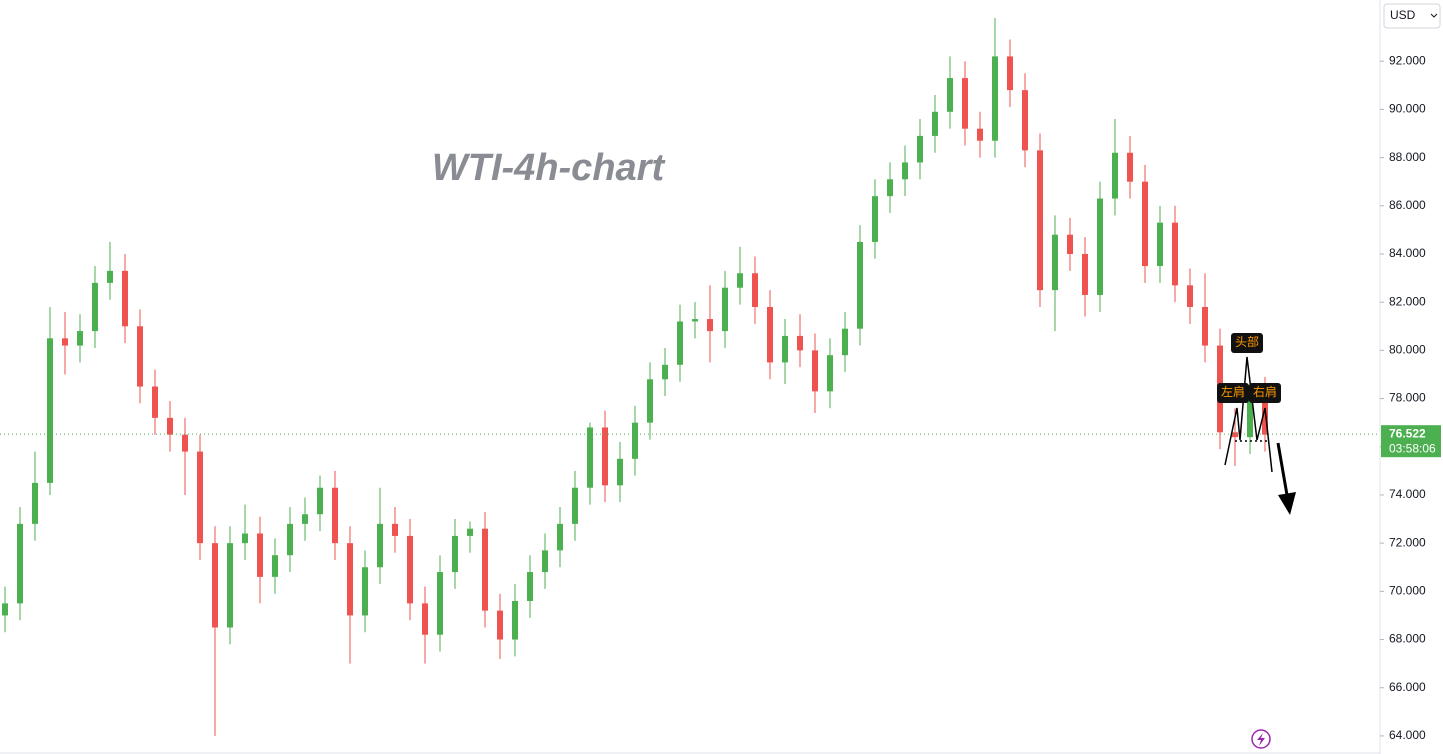 The height and width of the screenshot is (754, 1443). I want to click on y-tick-label: 82.000, so click(1407, 301).